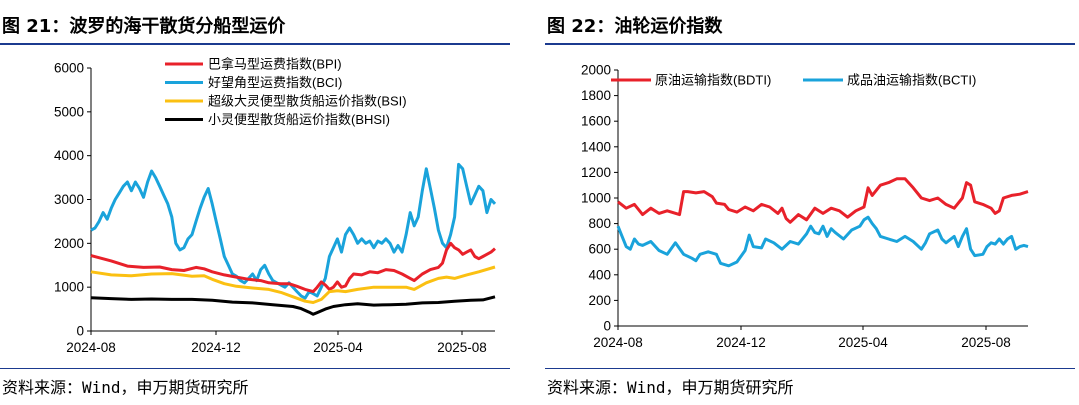  What do you see at coordinates (599, 300) in the screenshot?
I see `y-tick-label: 200` at bounding box center [599, 300].